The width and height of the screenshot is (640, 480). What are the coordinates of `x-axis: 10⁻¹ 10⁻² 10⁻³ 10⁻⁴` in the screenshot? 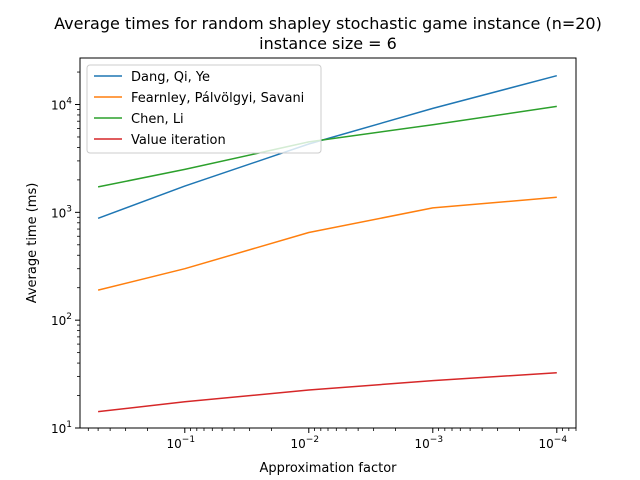 It's located at (332, 439).